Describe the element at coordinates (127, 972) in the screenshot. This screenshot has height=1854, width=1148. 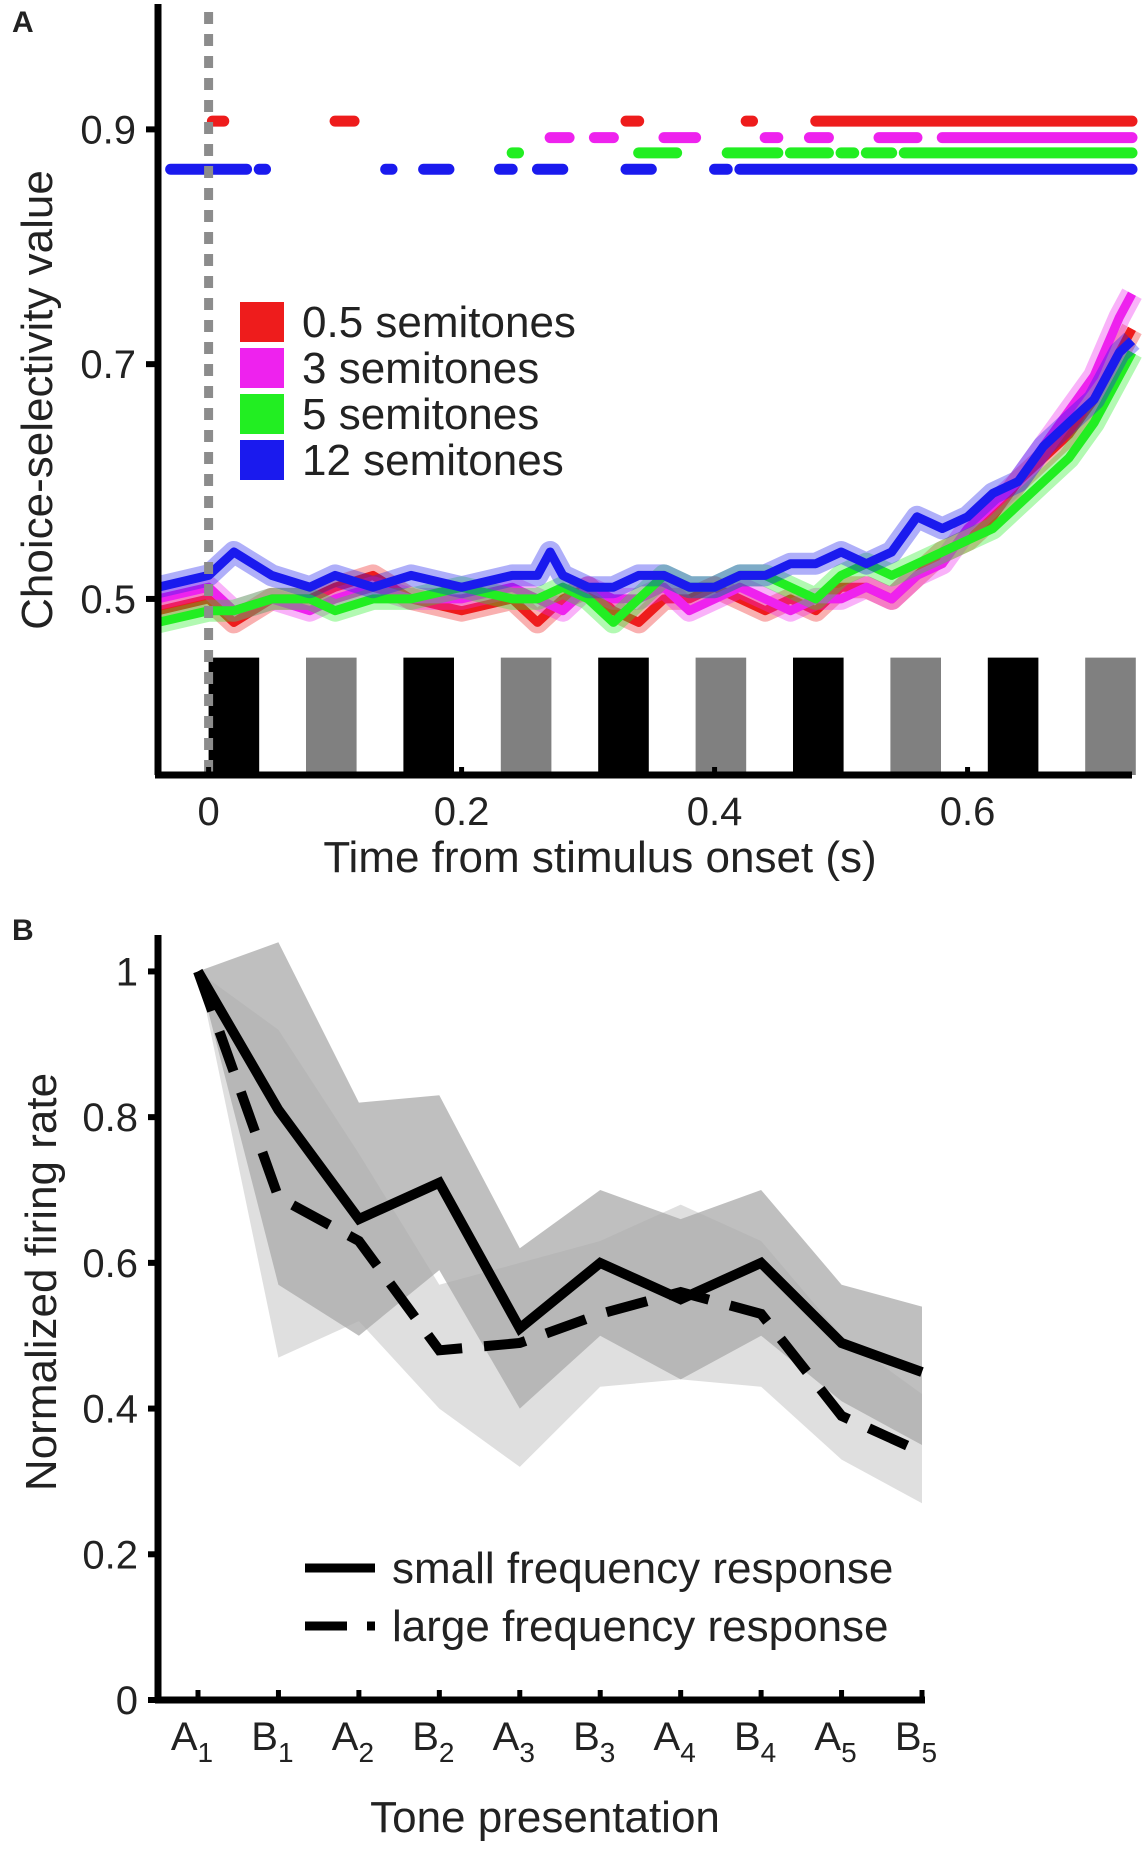
I see `panel-b-y-tick-label: 1` at that location.